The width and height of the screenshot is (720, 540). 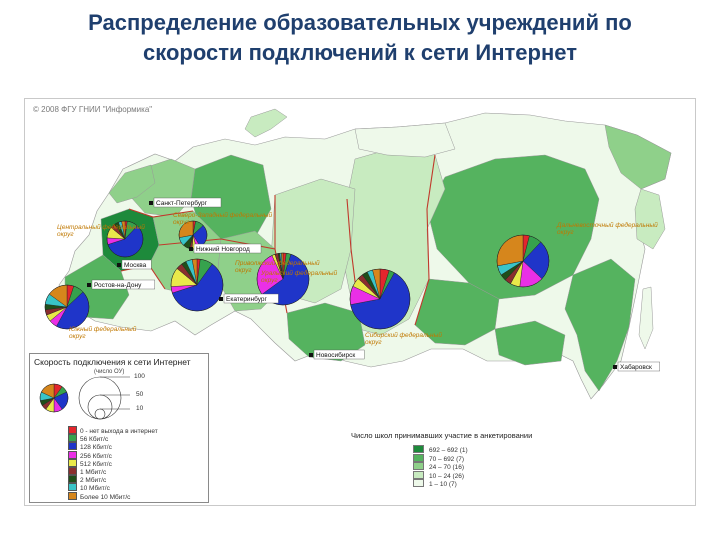 What do you see at coordinates (101, 230) in the screenshot?
I see `district-label-2: Центральный федеральный округ` at bounding box center [101, 230].